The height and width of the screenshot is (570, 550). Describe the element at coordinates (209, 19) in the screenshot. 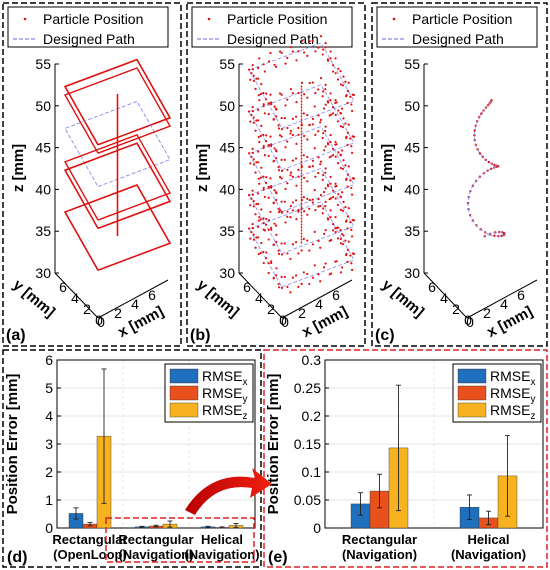

I see `legend-marker-particle` at that location.